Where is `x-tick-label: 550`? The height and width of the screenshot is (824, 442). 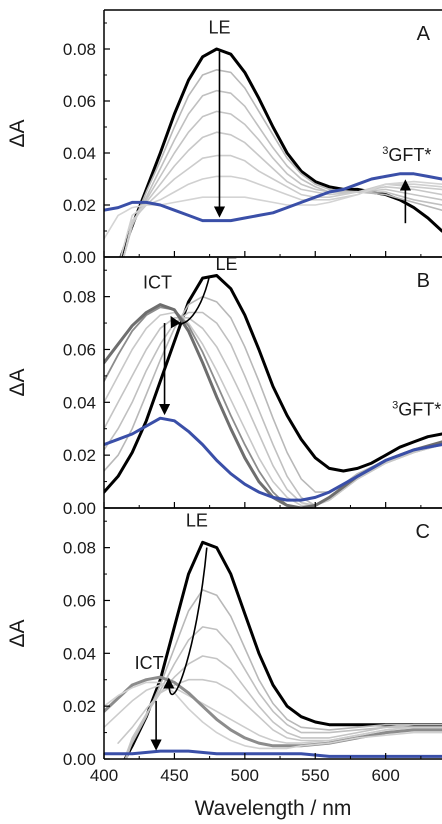
x-tick-label: 550 is located at coordinates (315, 775).